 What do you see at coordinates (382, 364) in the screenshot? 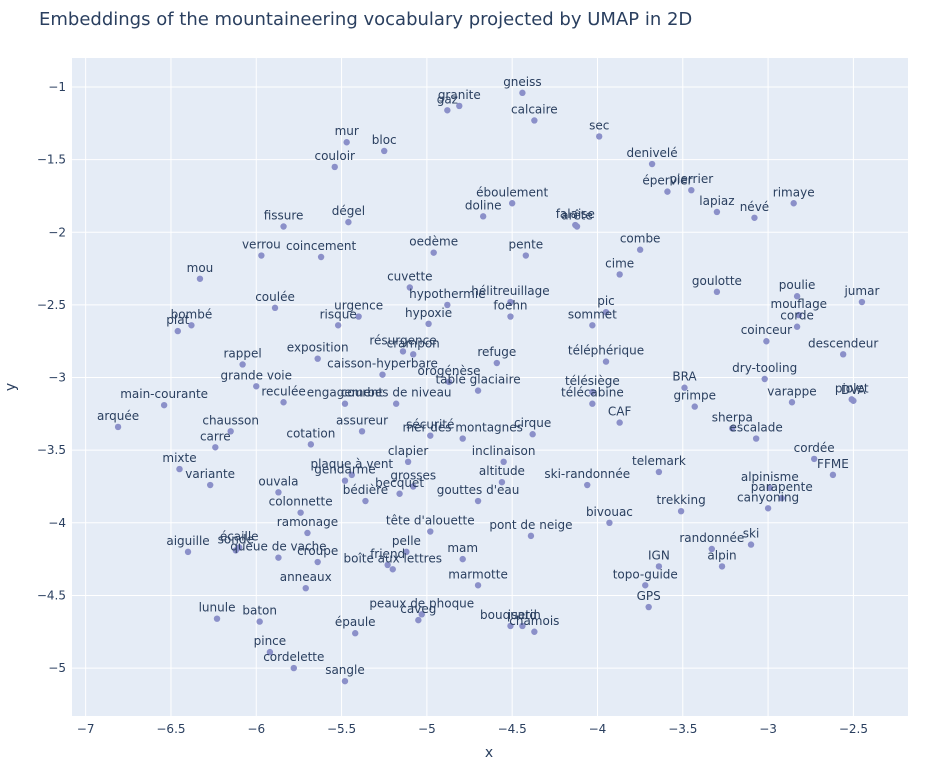
I see `point-label: caisson-hyperbare` at bounding box center [382, 364].